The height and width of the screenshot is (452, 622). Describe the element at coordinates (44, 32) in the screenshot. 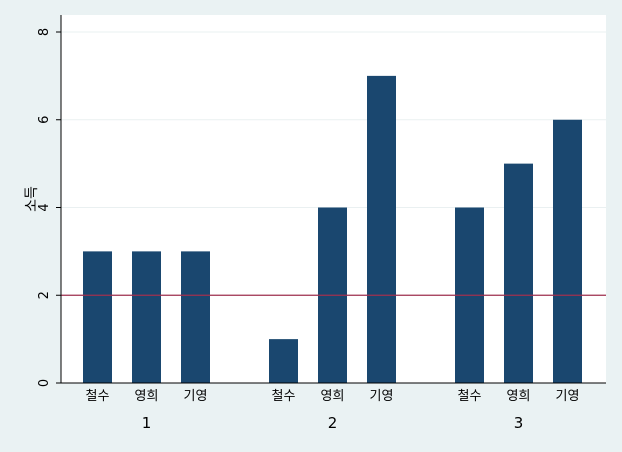

I see `y-tick-label: 8` at that location.